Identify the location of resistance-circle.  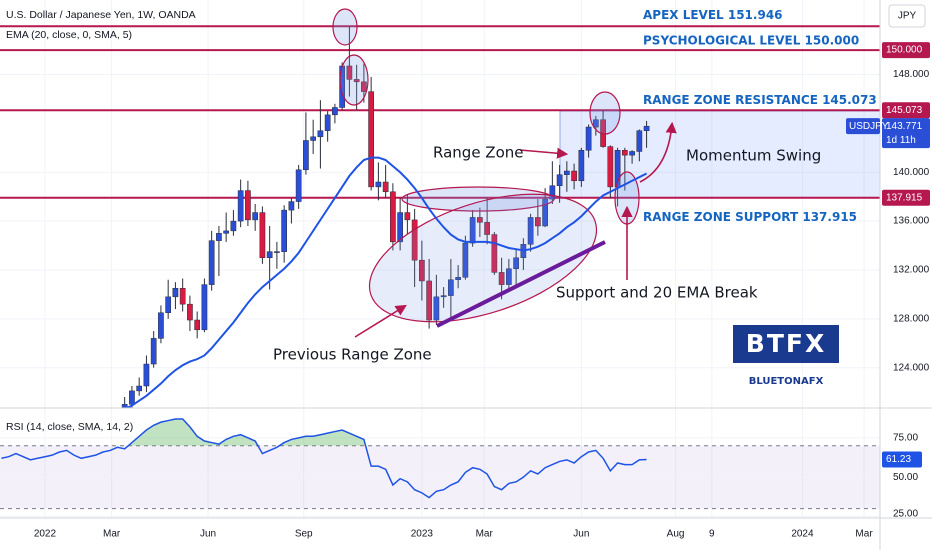
(605, 113).